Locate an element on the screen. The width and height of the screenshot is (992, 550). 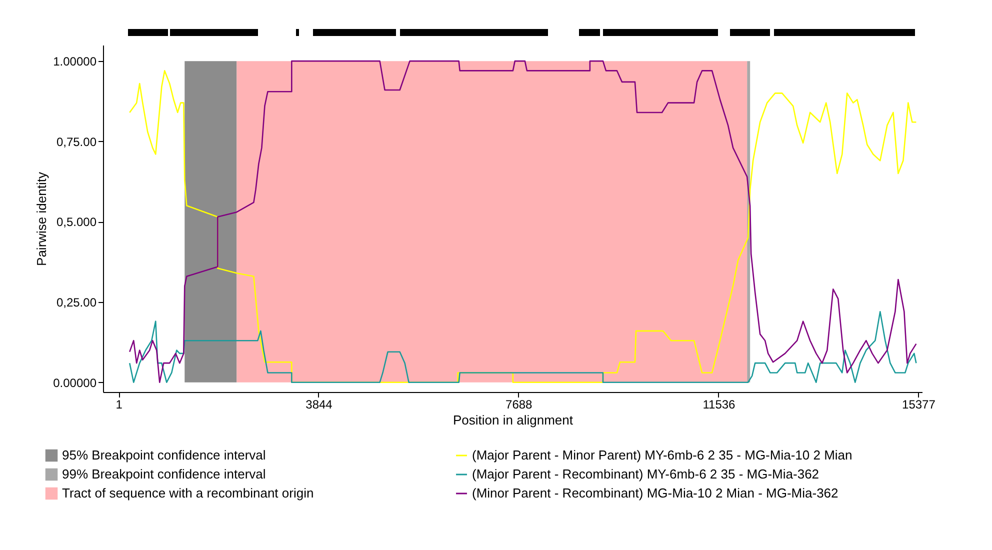
legend-label: 95% Breakpoint confidence interval is located at coordinates (164, 455).